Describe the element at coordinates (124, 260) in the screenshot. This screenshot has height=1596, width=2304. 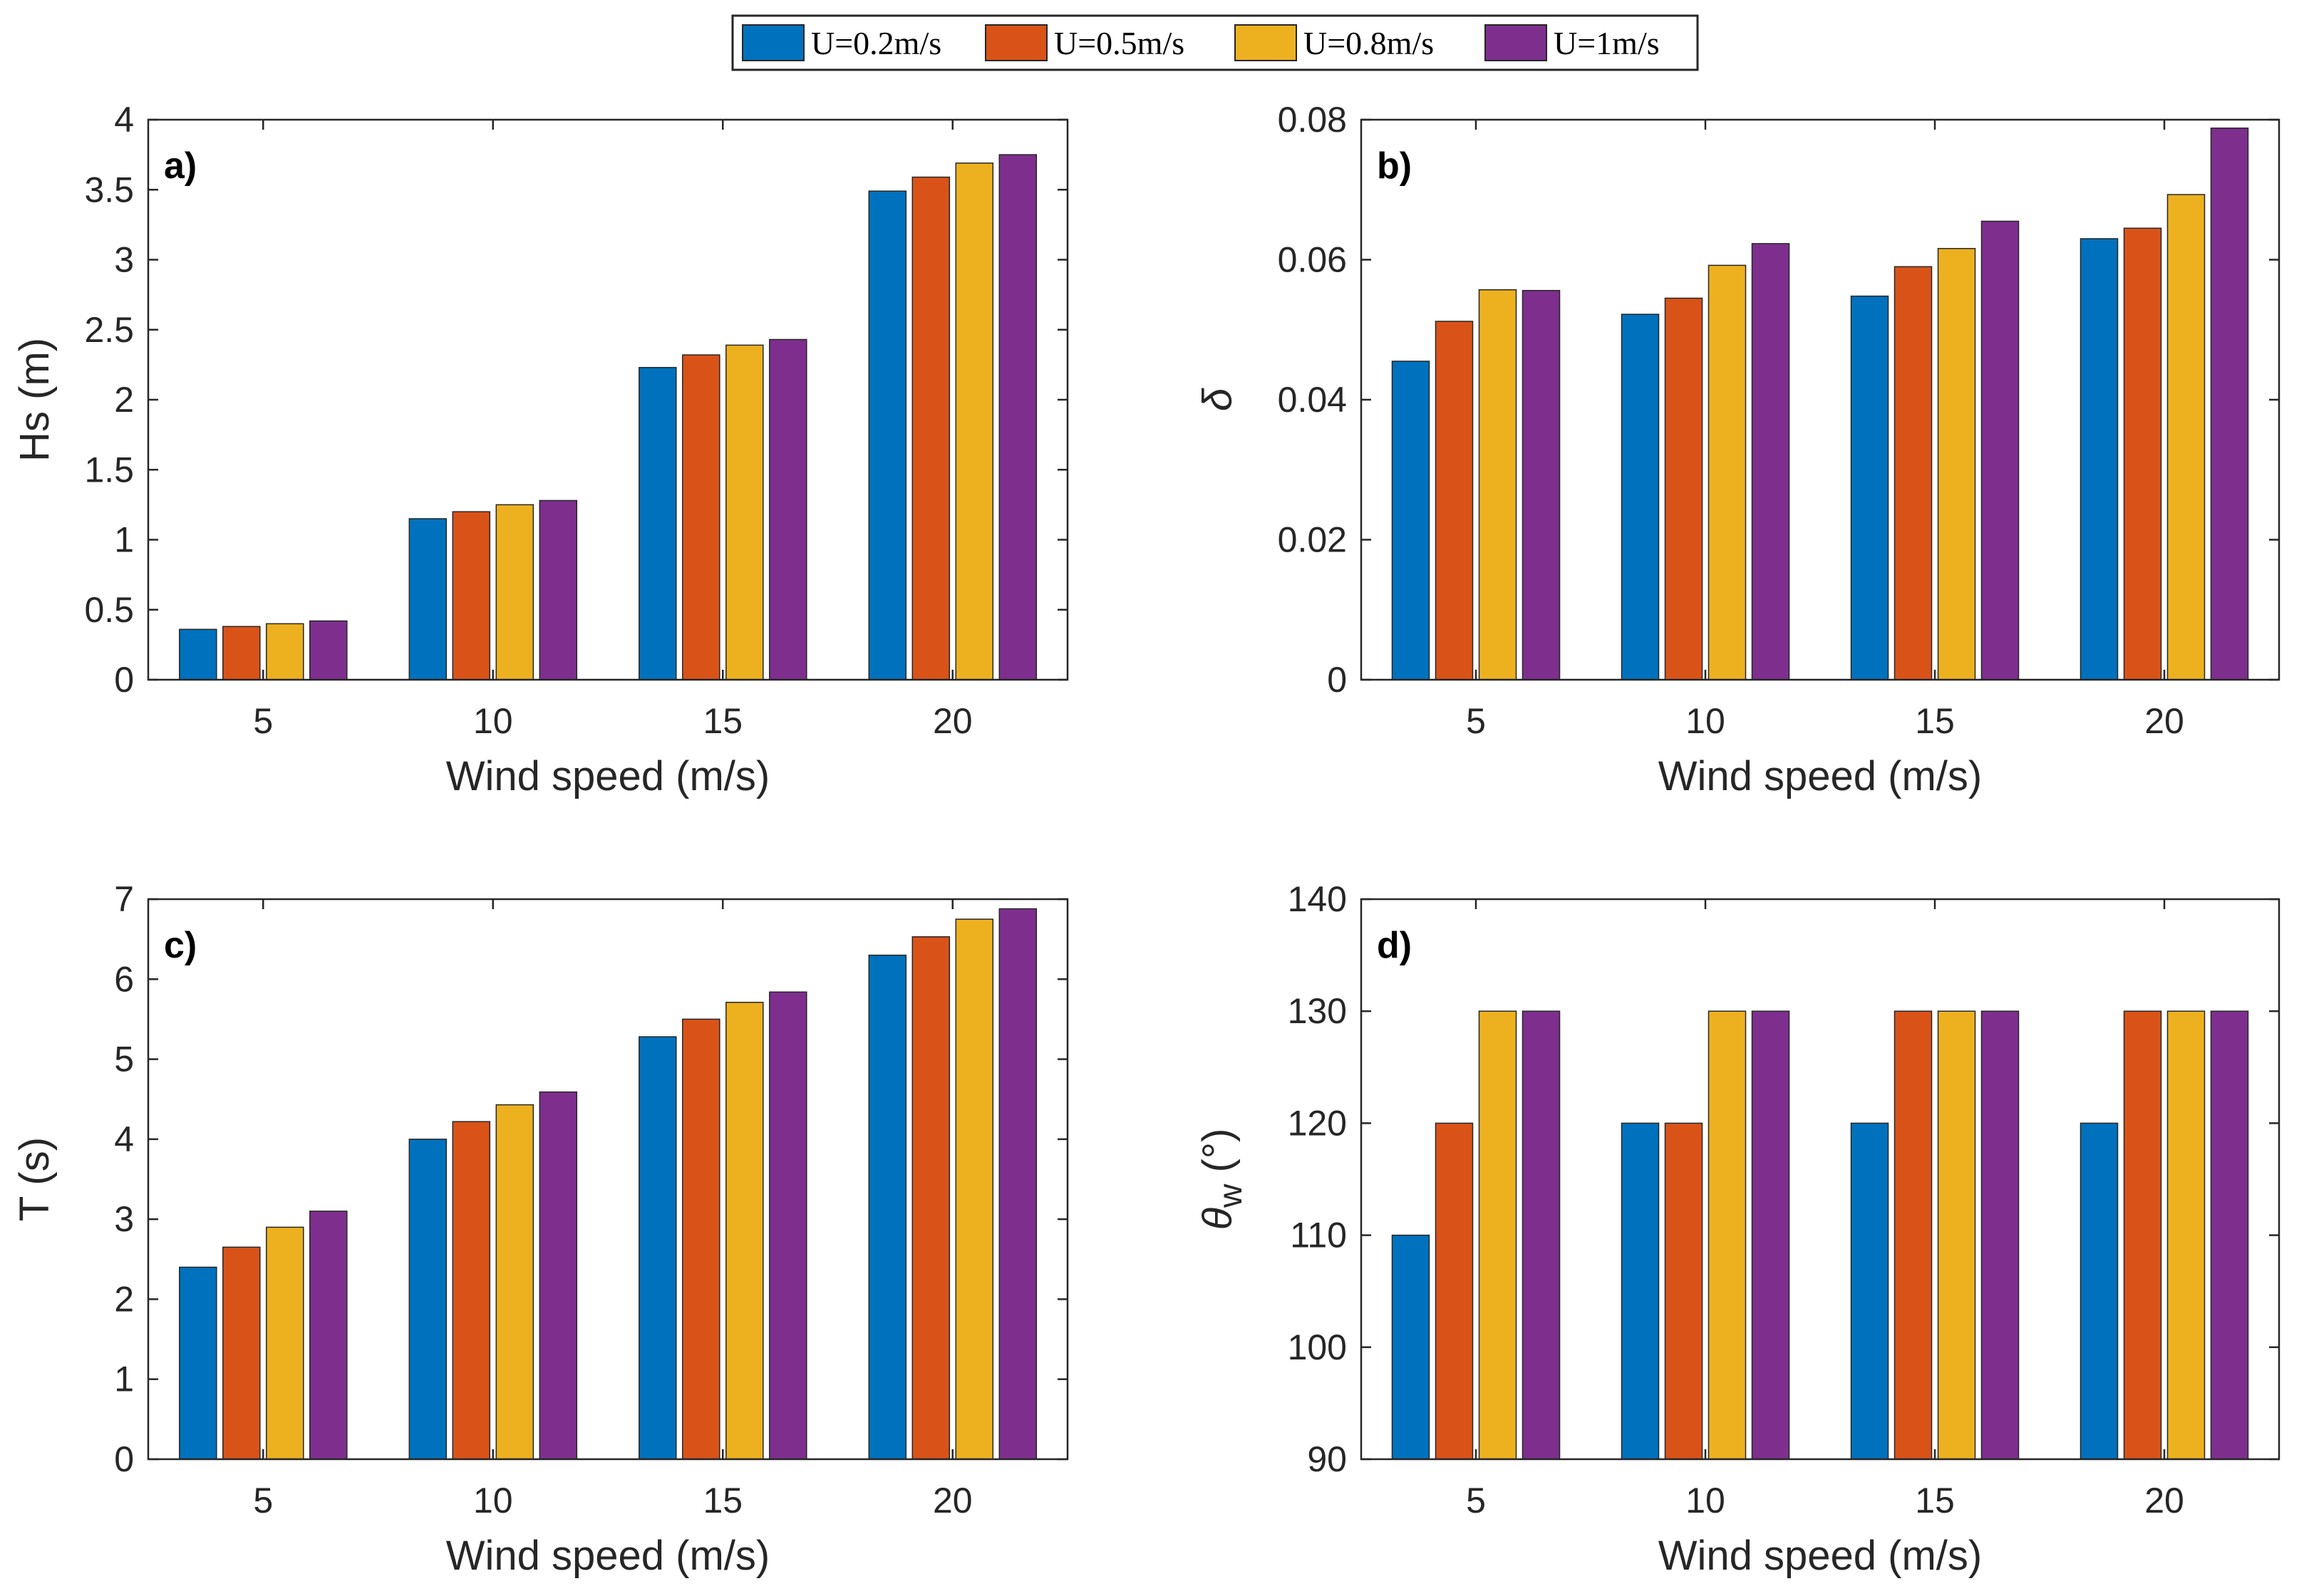
I see `ytick-label-a-6: 3` at that location.